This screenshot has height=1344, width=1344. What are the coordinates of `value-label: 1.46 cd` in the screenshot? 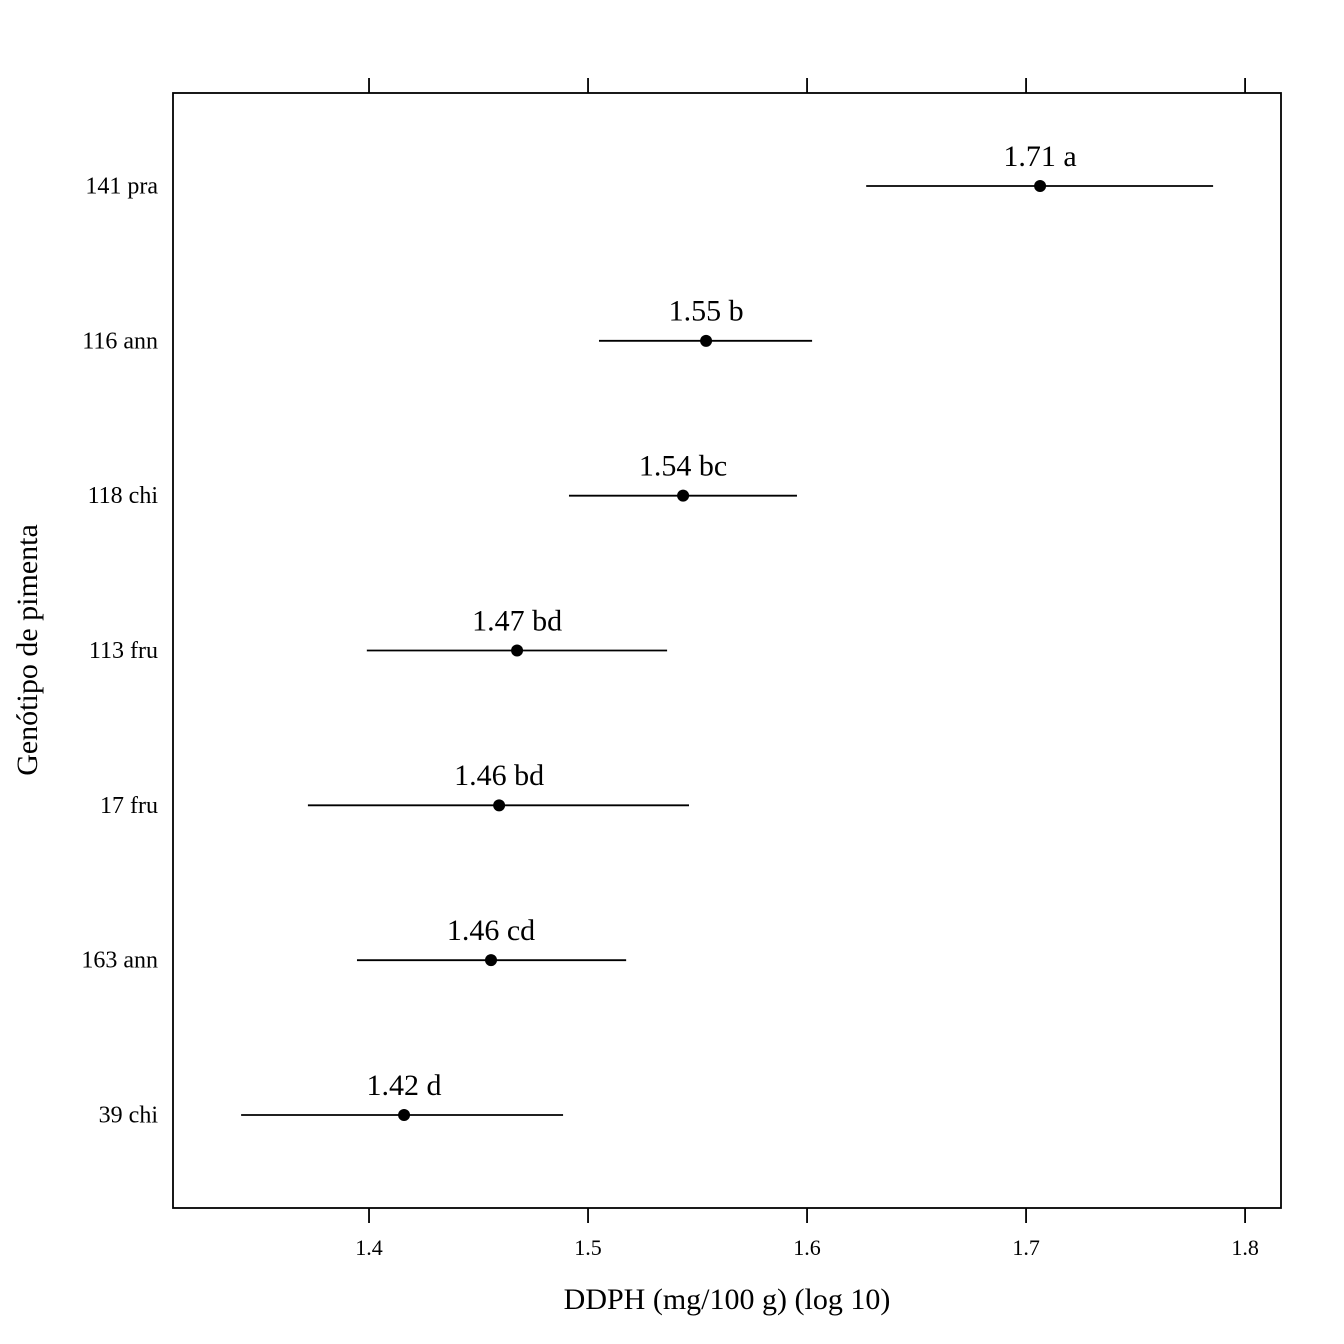 It's located at (491, 930).